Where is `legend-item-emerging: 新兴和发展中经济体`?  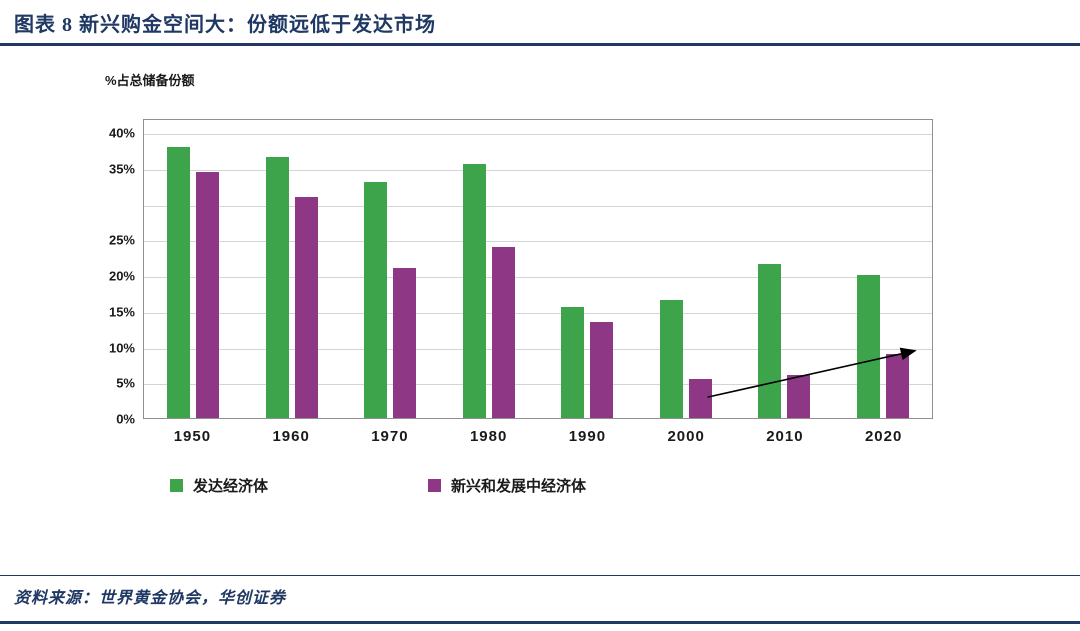 legend-item-emerging: 新兴和发展中经济体 is located at coordinates (507, 485).